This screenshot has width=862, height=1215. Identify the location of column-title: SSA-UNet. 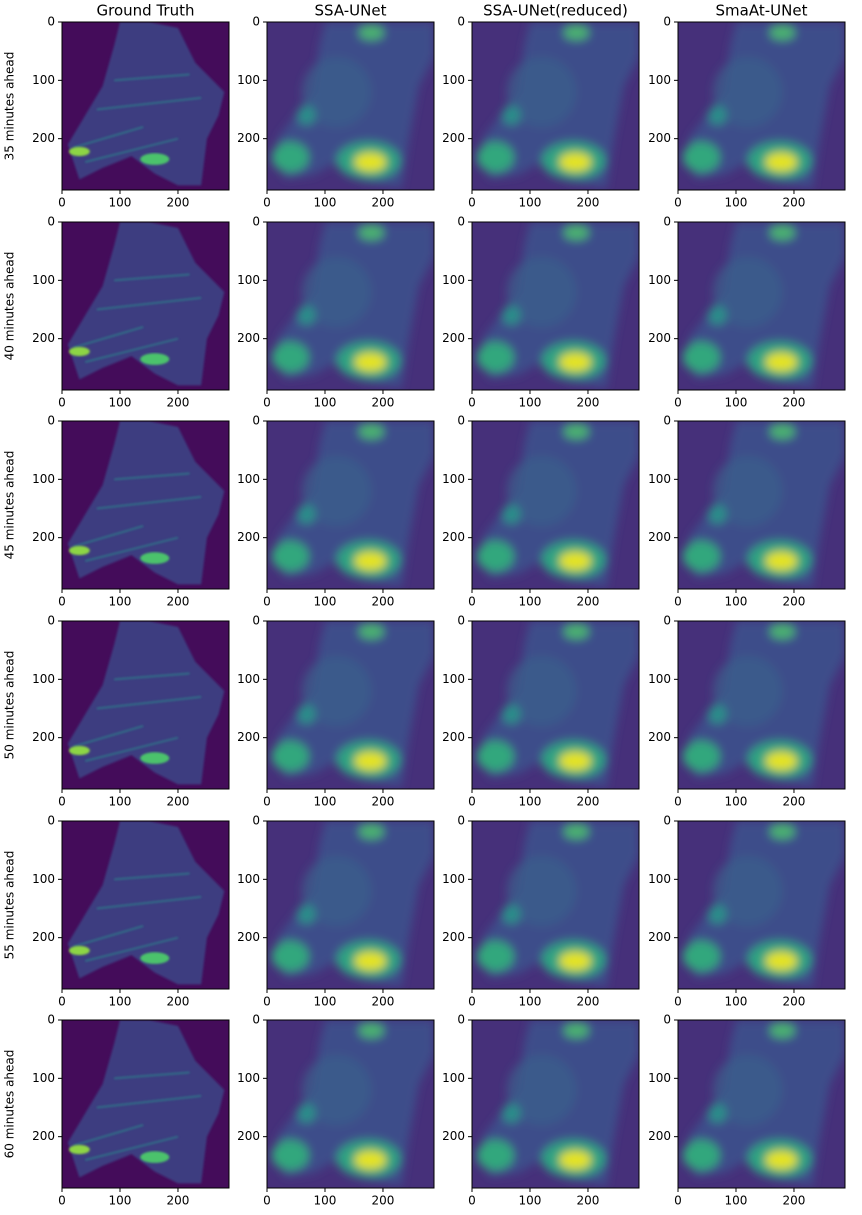
(351, 11).